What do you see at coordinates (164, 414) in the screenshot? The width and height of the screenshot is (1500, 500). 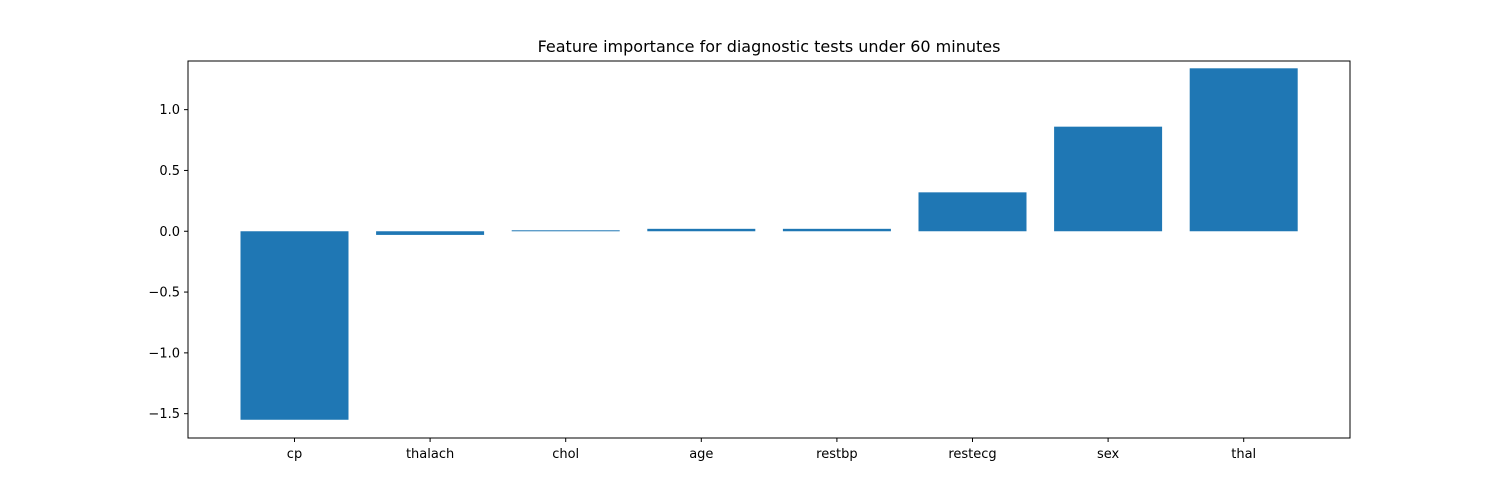 I see `y-tick-label: −1.5` at bounding box center [164, 414].